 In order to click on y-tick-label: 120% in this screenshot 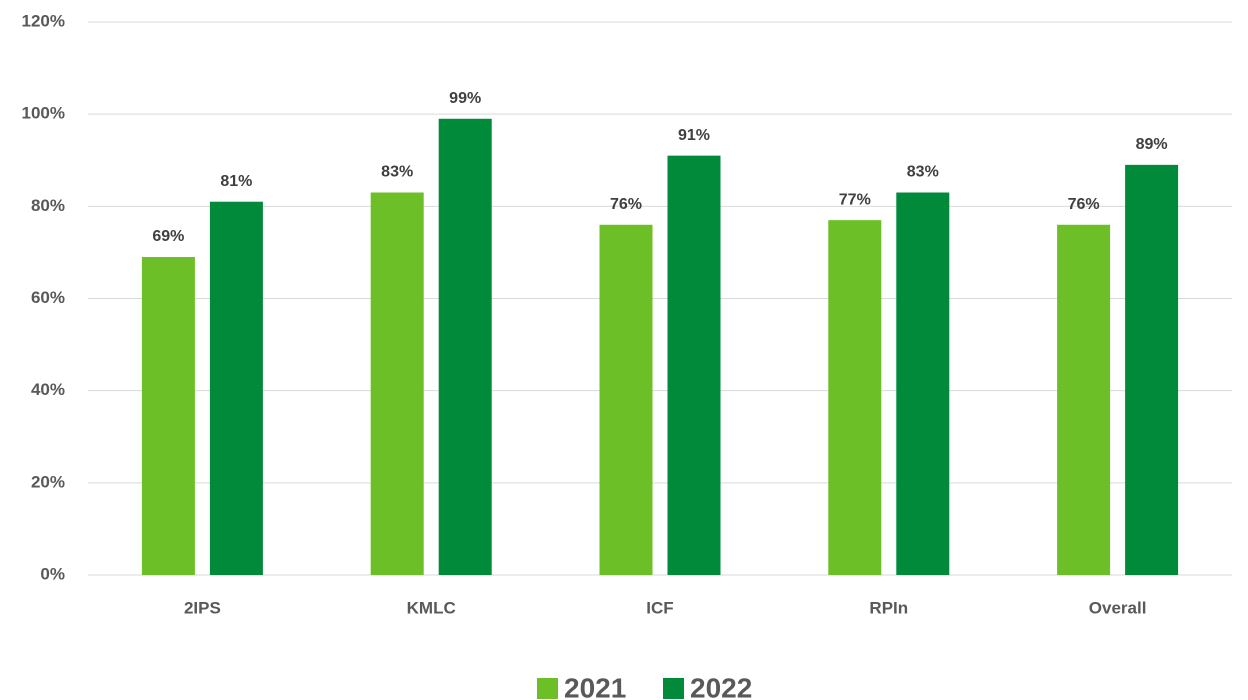, I will do `click(43, 20)`.